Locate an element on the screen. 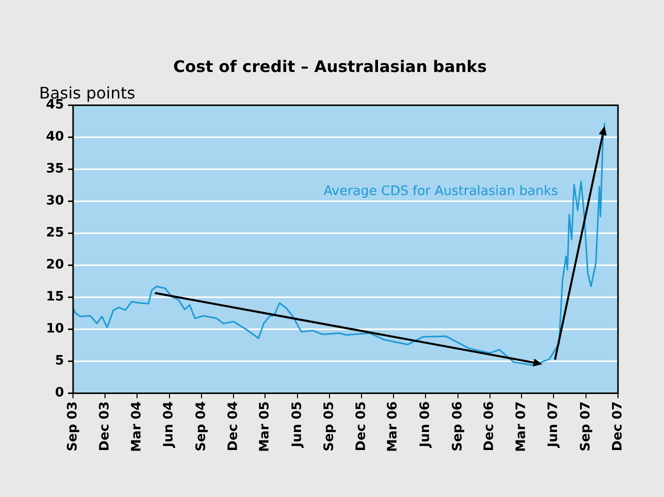  x-tick-label: Dec 07 is located at coordinates (618, 426).